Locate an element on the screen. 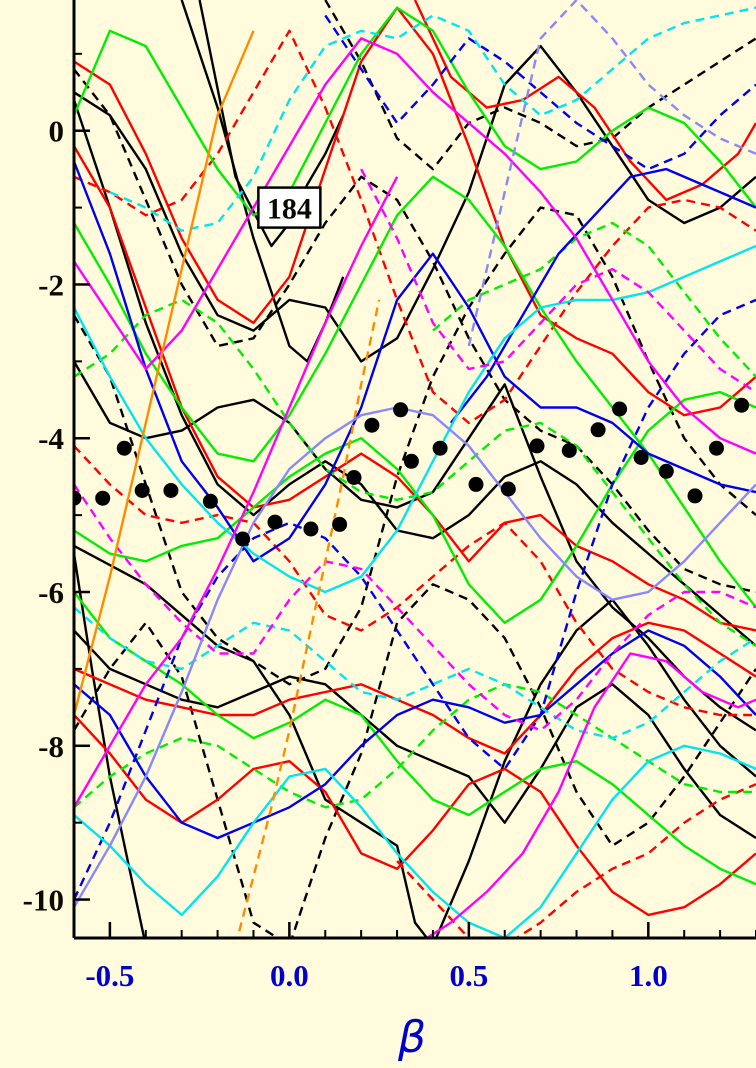 Image resolution: width=756 pixels, height=1068 pixels. annotation-label: 184 is located at coordinates (289, 209).